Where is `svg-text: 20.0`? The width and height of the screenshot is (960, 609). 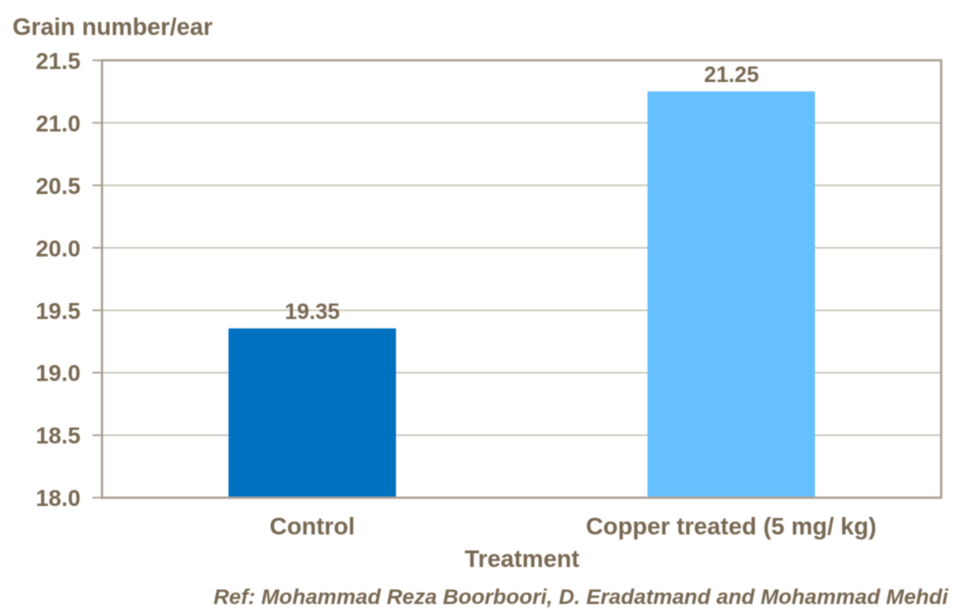
svg-text: 20.0 is located at coordinates (58, 248).